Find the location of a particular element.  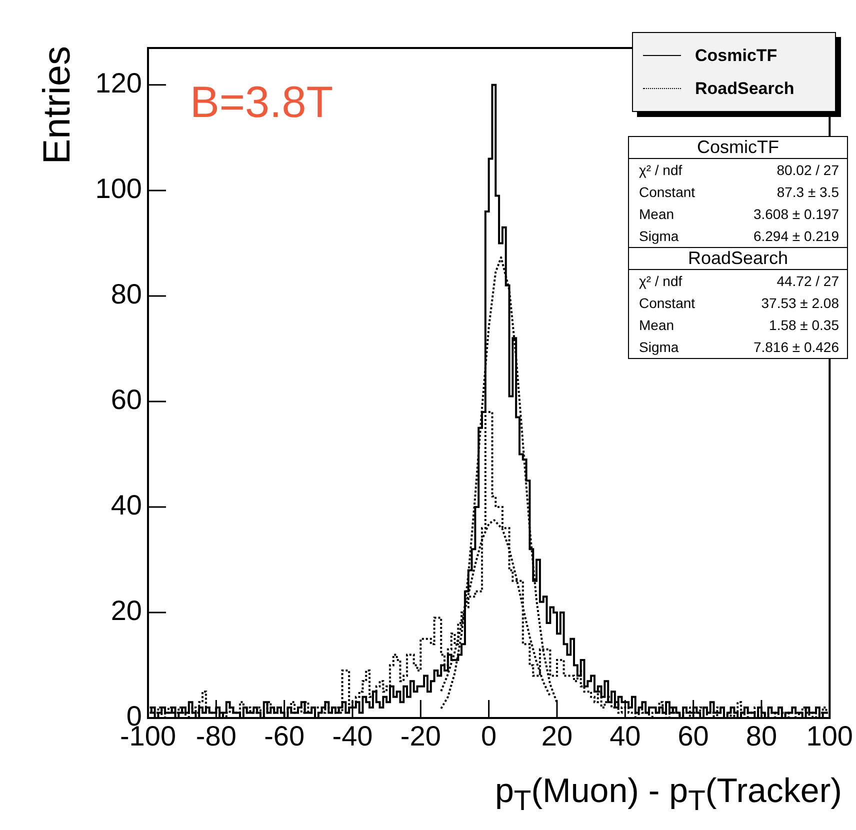

x-tick-label: -40 is located at coordinates (352, 736).